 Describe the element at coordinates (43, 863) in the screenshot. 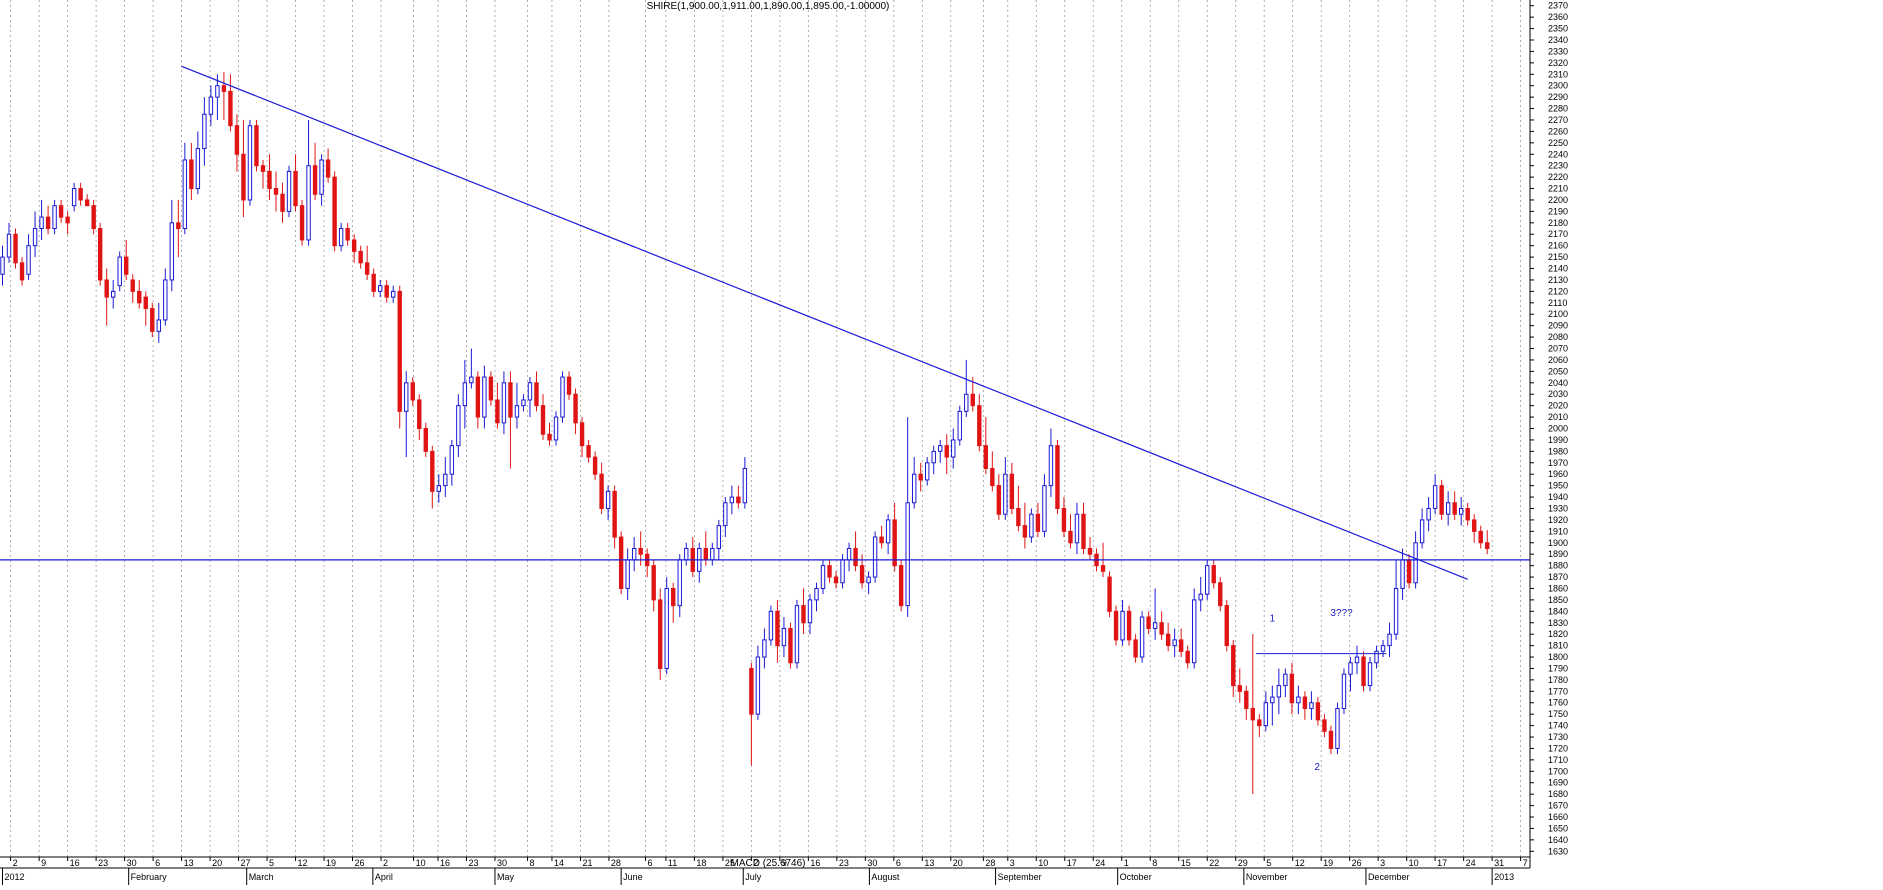

I see `x-tick-label: 9` at that location.